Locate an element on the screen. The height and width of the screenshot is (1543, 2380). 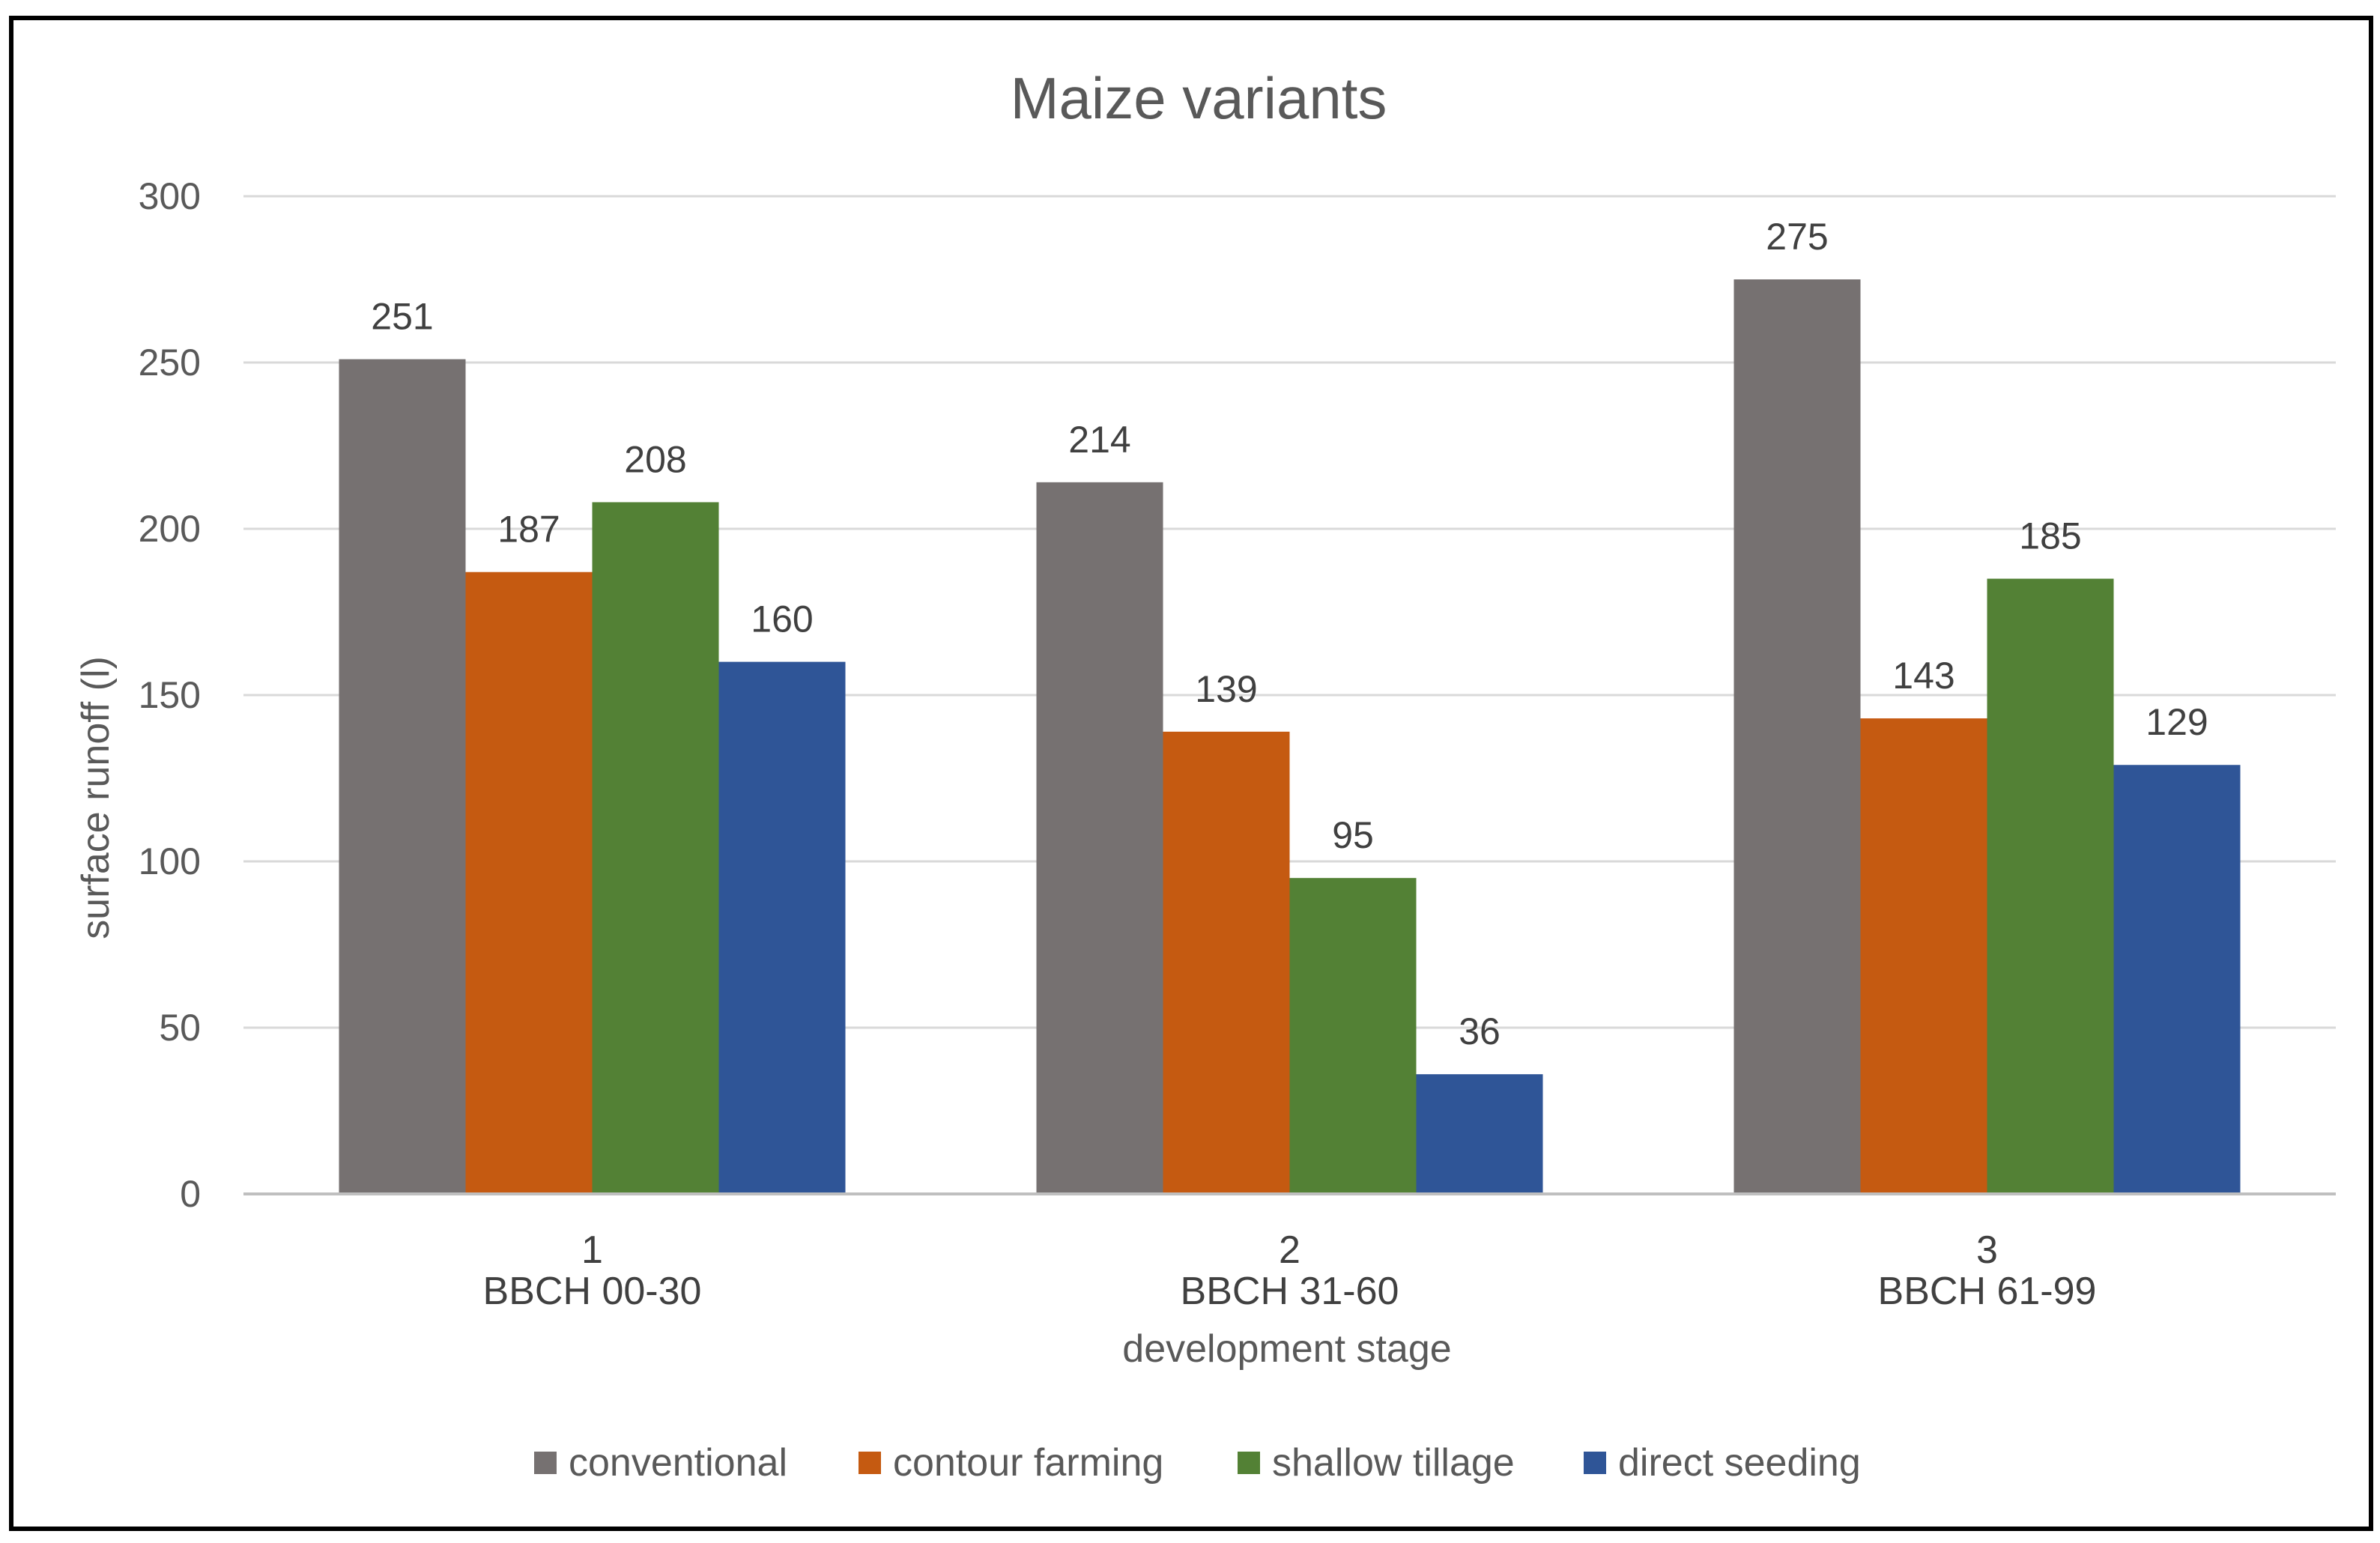
data-label: 160 is located at coordinates (782, 619).